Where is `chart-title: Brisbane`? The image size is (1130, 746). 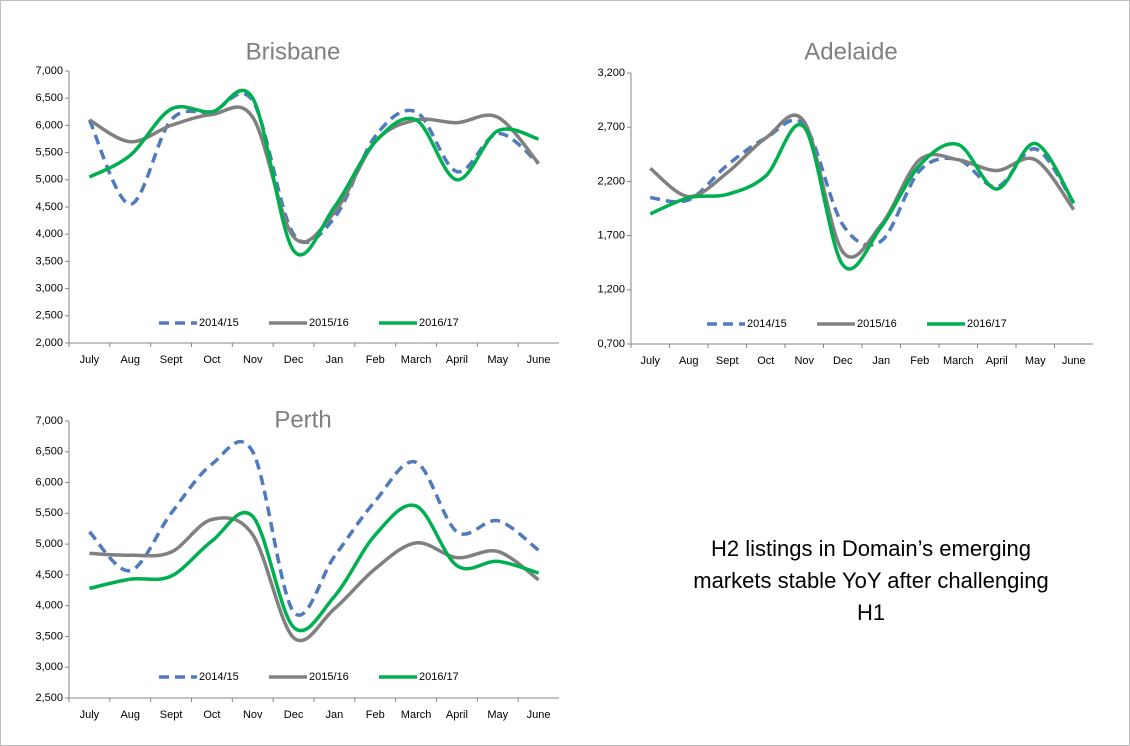
chart-title: Brisbane is located at coordinates (293, 51).